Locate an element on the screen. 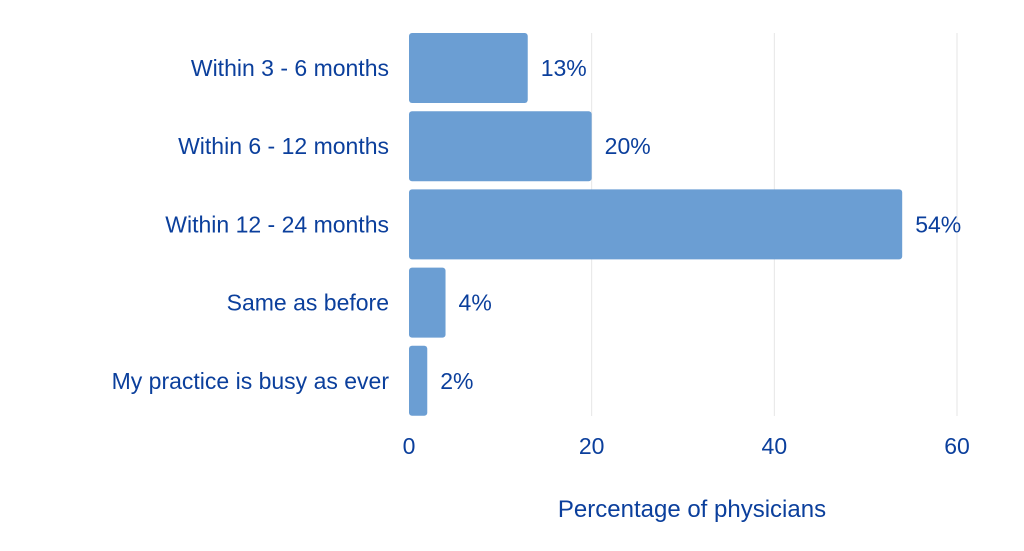 Image resolution: width=1024 pixels, height=551 pixels. value-label: 13% is located at coordinates (564, 68).